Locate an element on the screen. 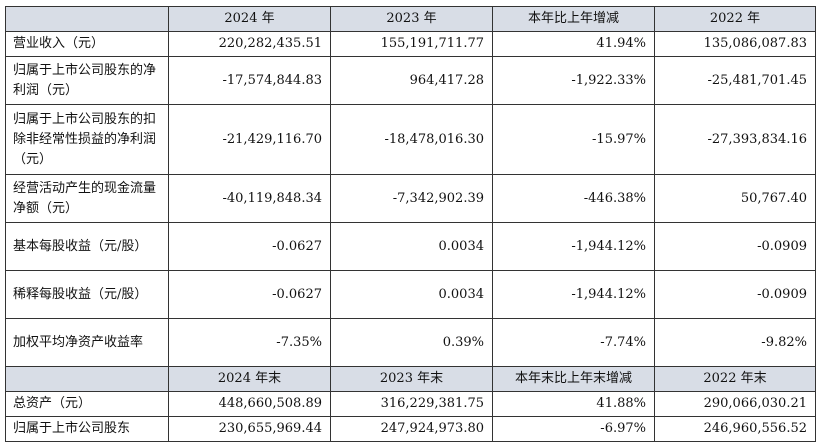 The height and width of the screenshot is (447, 821). table-row: 加权平均净资产收益率 -7.35% 0.39% -7.74% -9.82% is located at coordinates (410, 342).